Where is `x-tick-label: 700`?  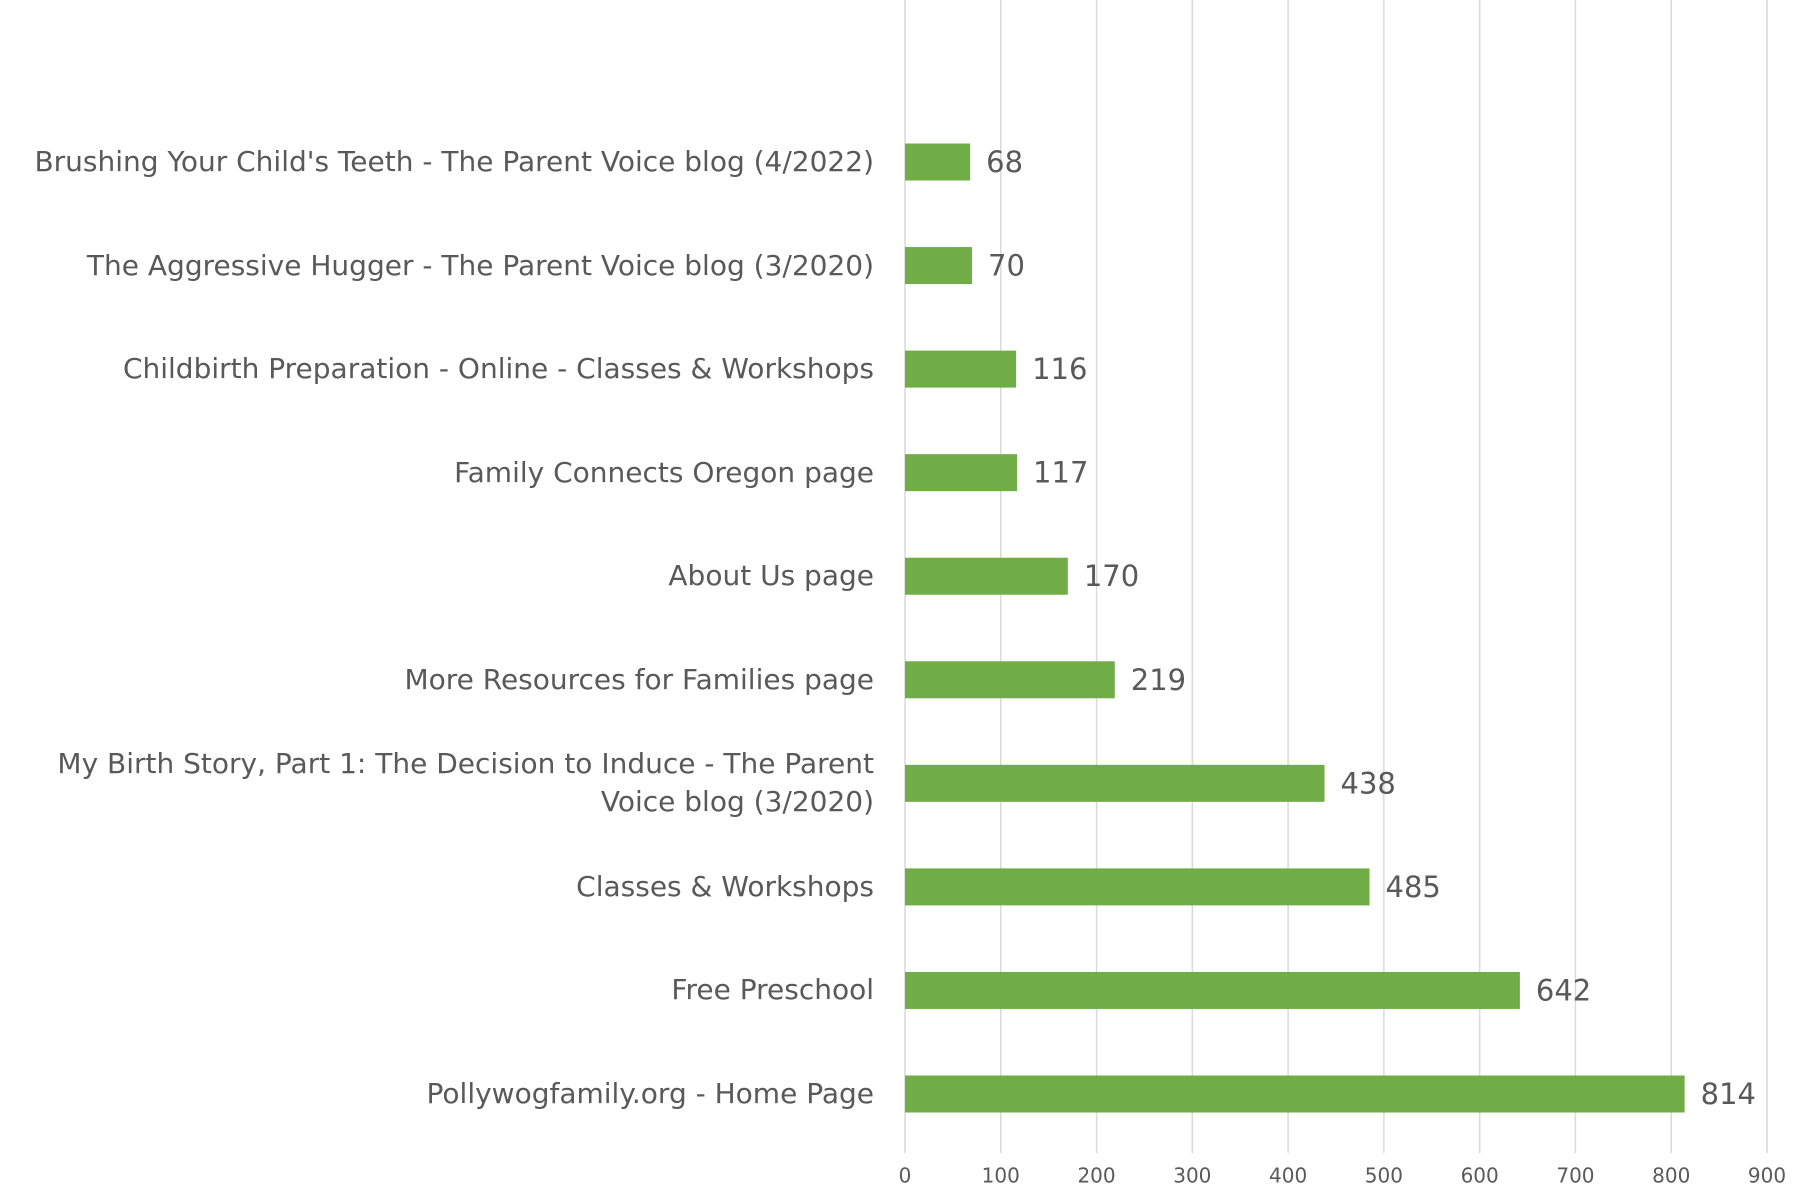
x-tick-label: 700 is located at coordinates (1575, 1176).